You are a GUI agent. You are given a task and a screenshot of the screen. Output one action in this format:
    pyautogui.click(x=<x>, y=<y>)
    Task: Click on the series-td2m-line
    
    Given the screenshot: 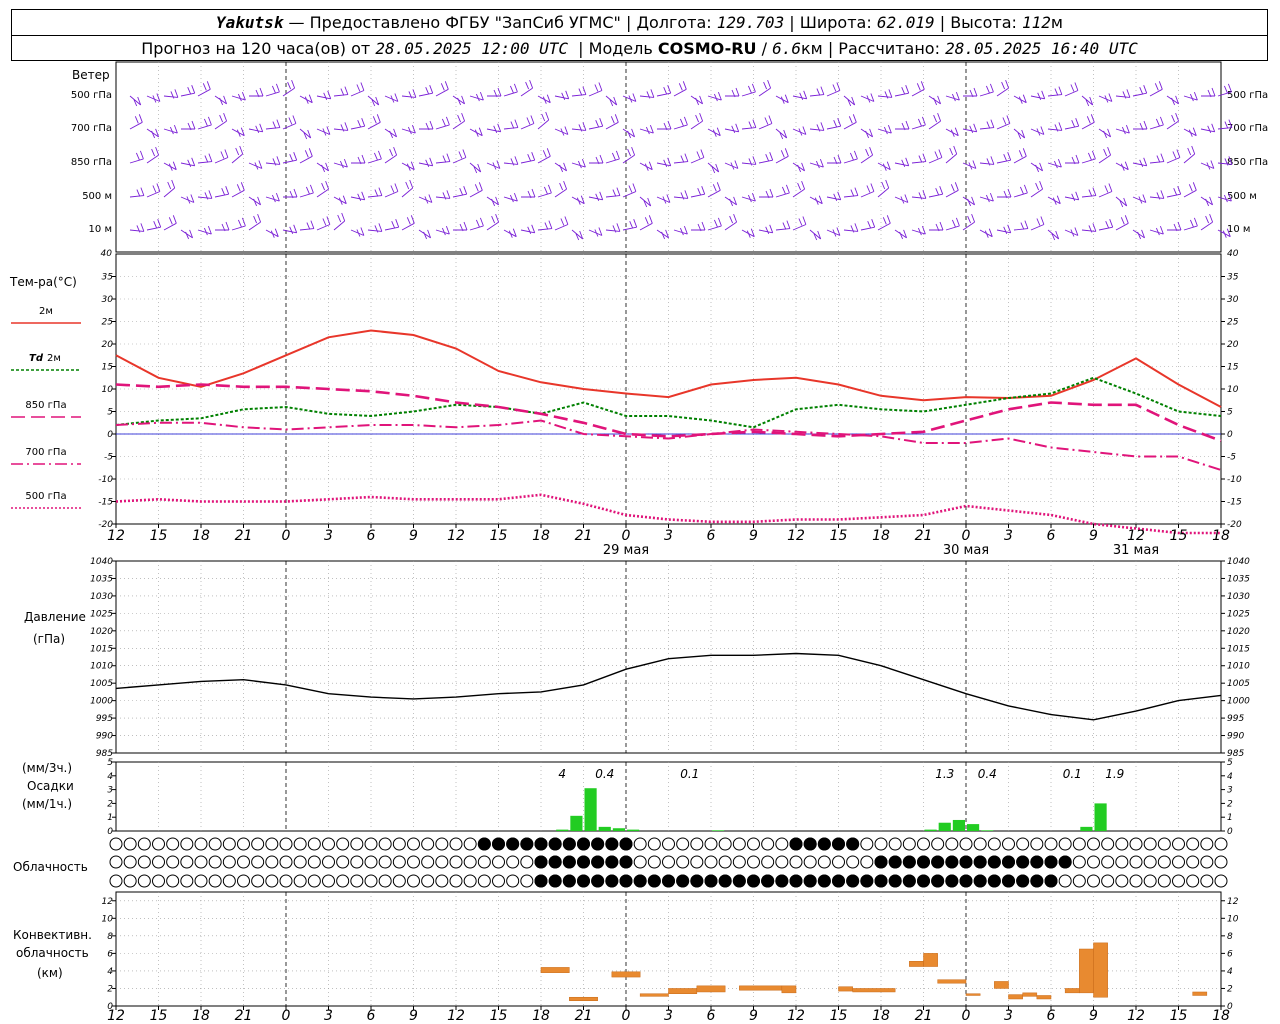 What is the action you would take?
    pyautogui.click(x=668, y=402)
    